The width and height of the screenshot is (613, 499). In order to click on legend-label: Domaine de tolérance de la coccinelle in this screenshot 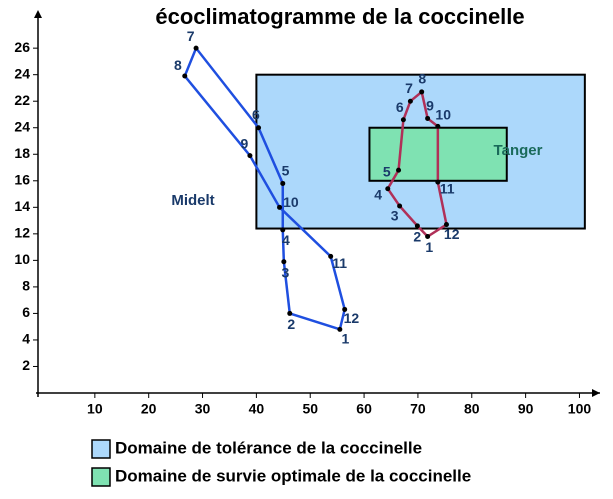, I will do `click(268, 447)`.